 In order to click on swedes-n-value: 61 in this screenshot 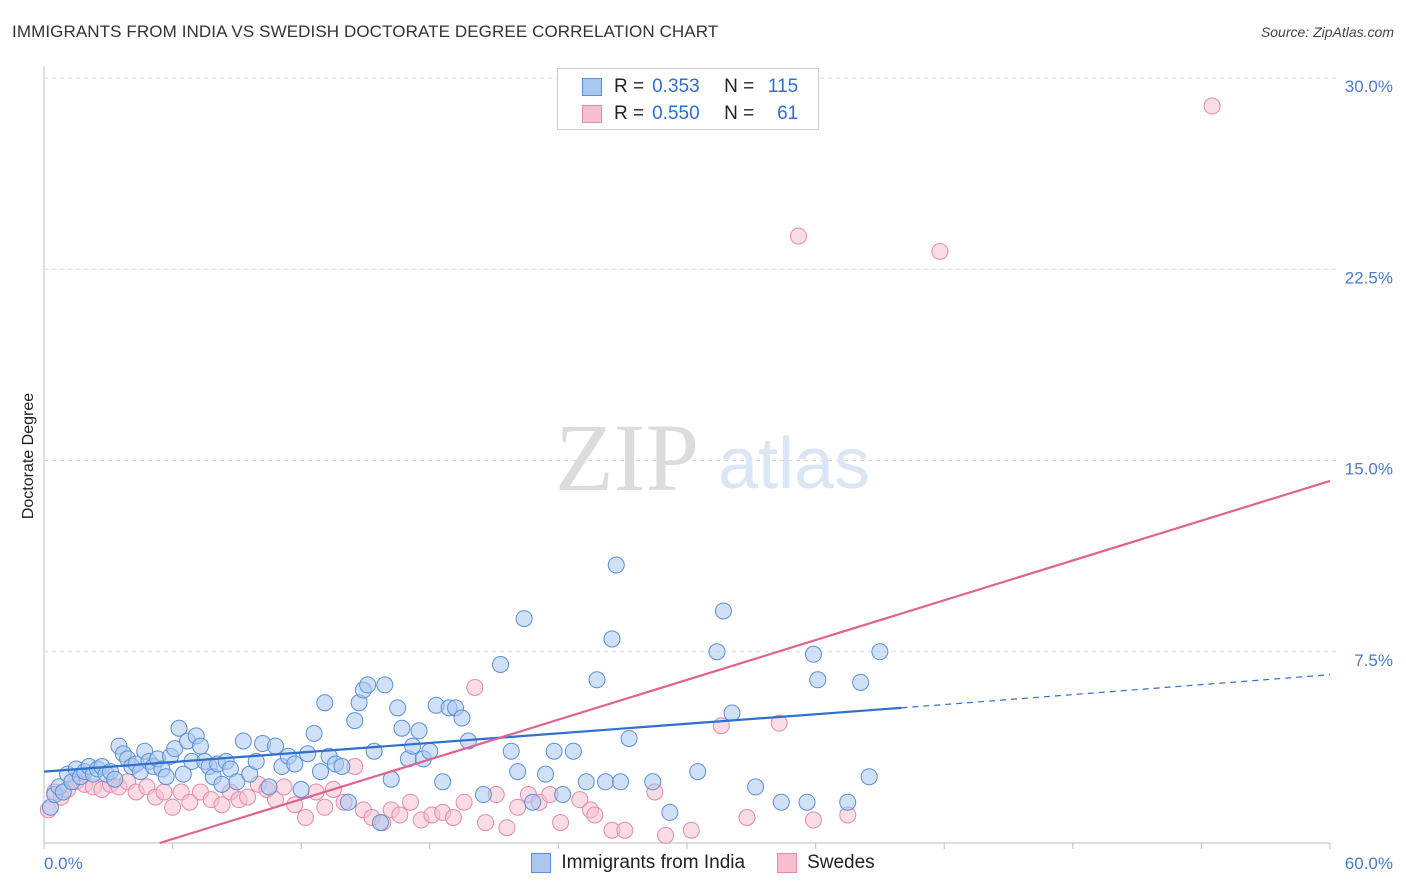, I will do `click(788, 113)`.